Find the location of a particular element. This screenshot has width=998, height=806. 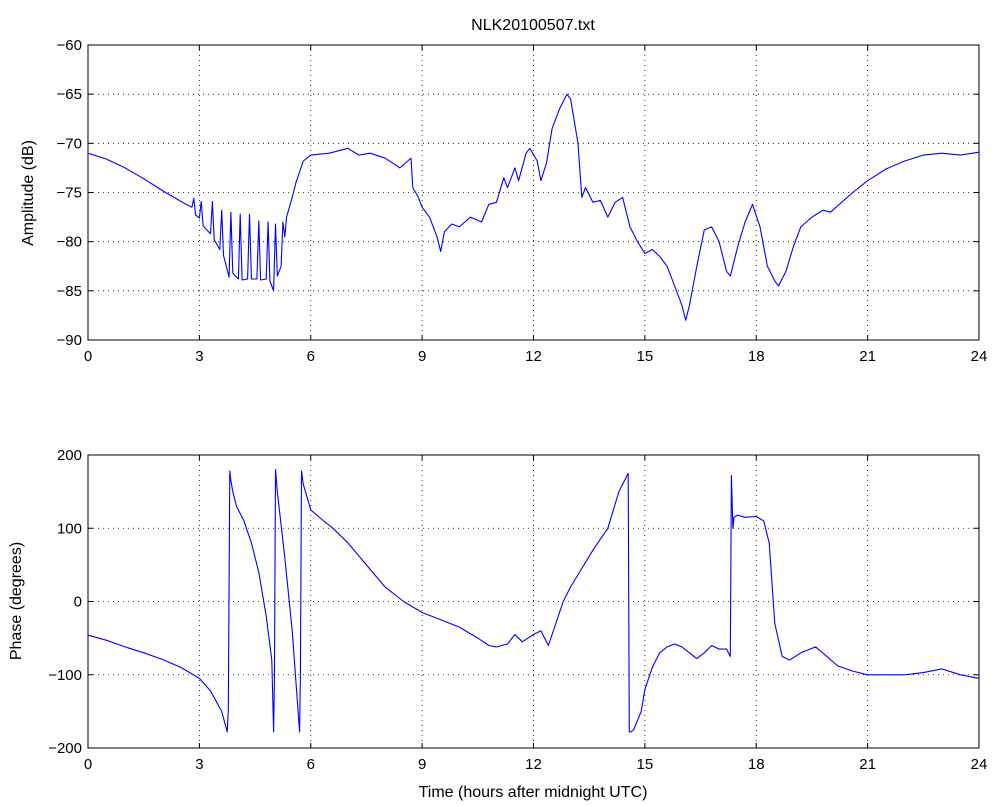

phase-x-tick-label: 6 is located at coordinates (311, 764).